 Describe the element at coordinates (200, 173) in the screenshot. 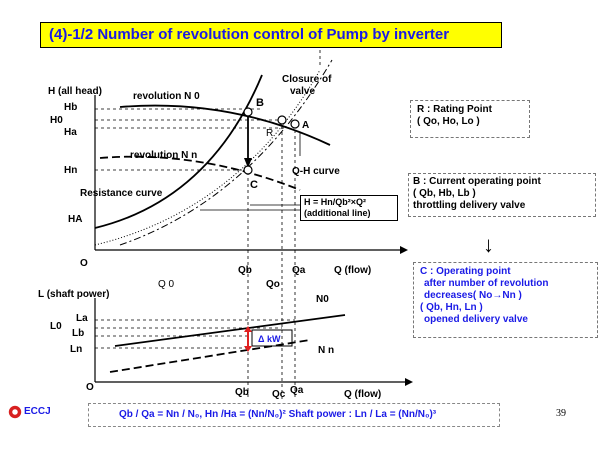

I see `nn-curve` at that location.